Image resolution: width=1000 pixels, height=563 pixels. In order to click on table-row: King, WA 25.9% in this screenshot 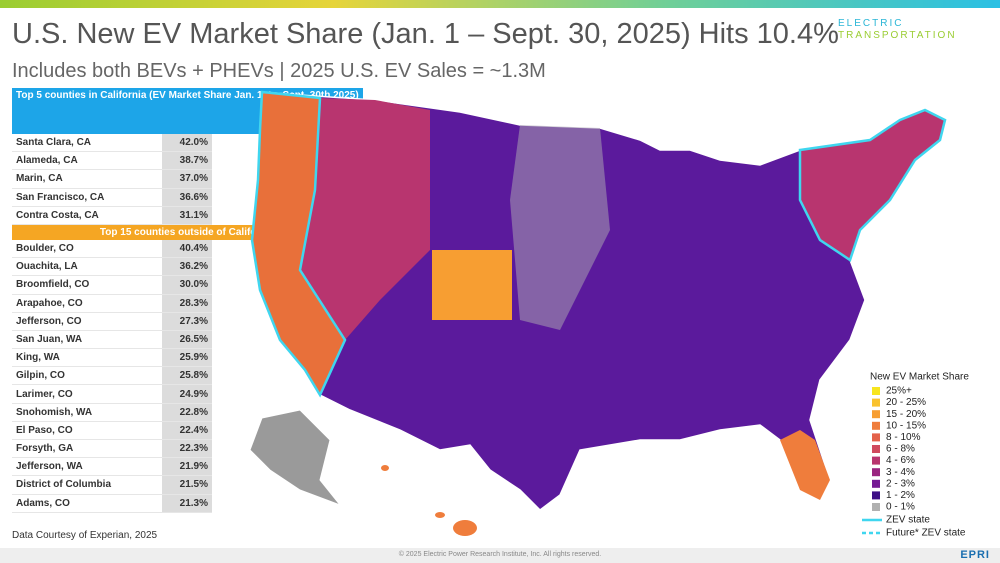, I will do `click(112, 358)`.